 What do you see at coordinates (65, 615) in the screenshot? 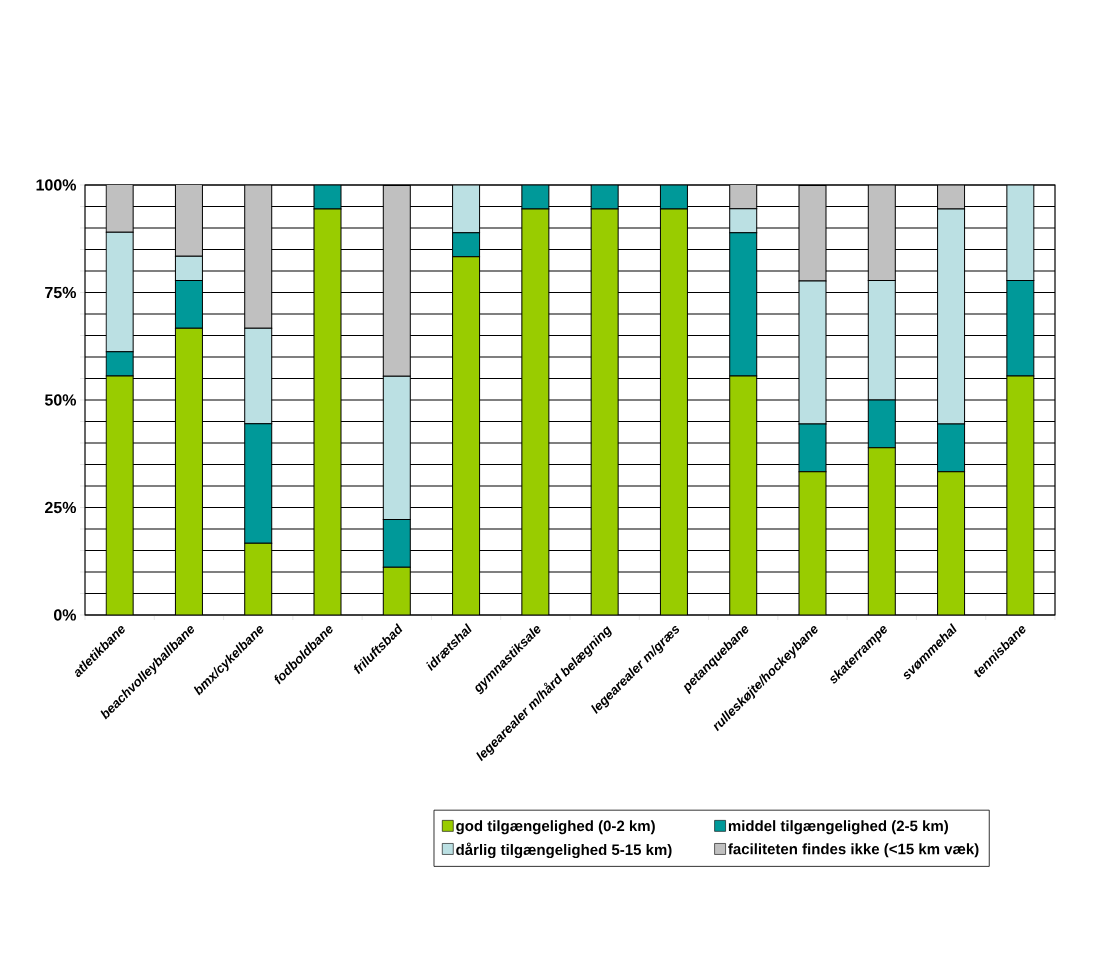
I see `y-tick-label: 0%` at bounding box center [65, 615].